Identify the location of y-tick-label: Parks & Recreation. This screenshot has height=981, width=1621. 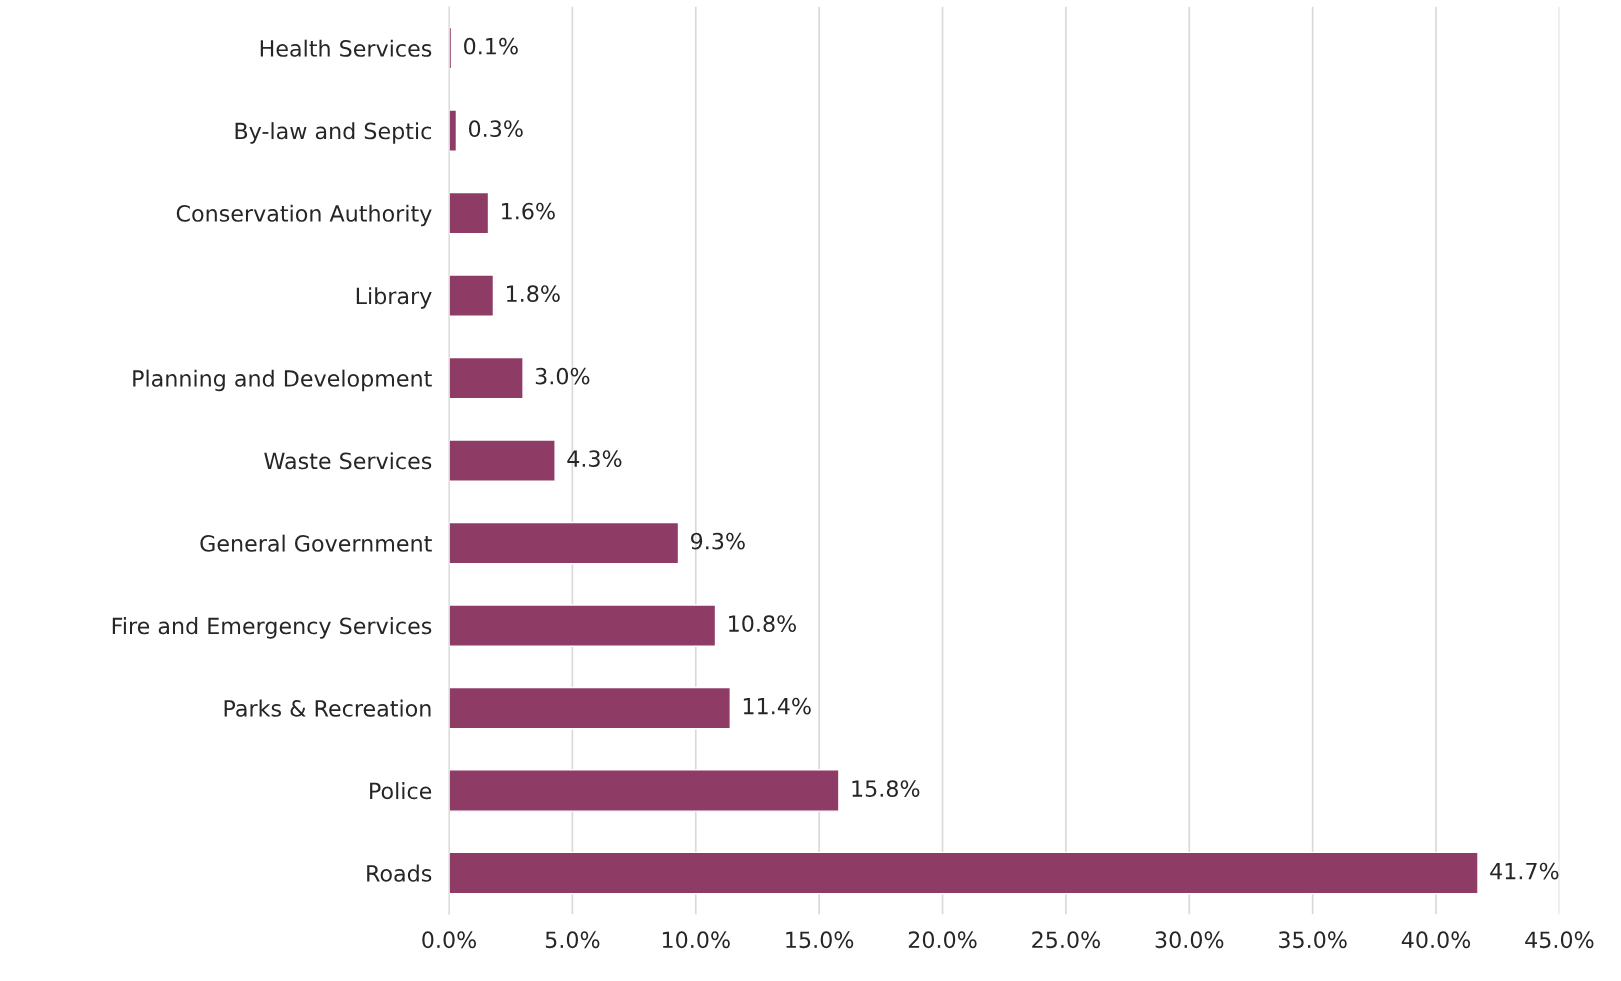
(327, 708).